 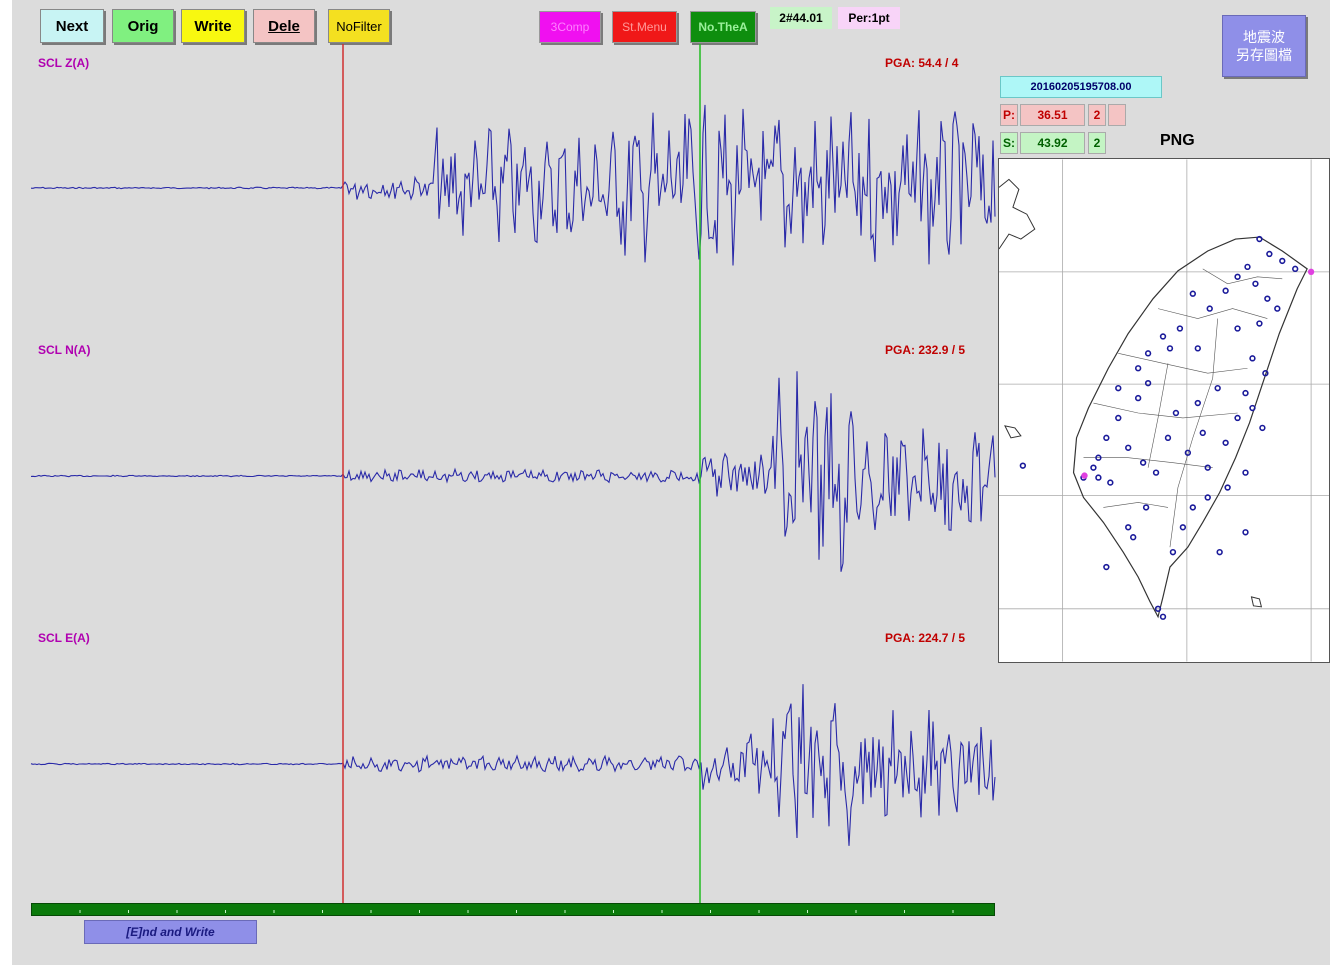 What do you see at coordinates (1013, 432) in the screenshot?
I see `penghu-islands` at bounding box center [1013, 432].